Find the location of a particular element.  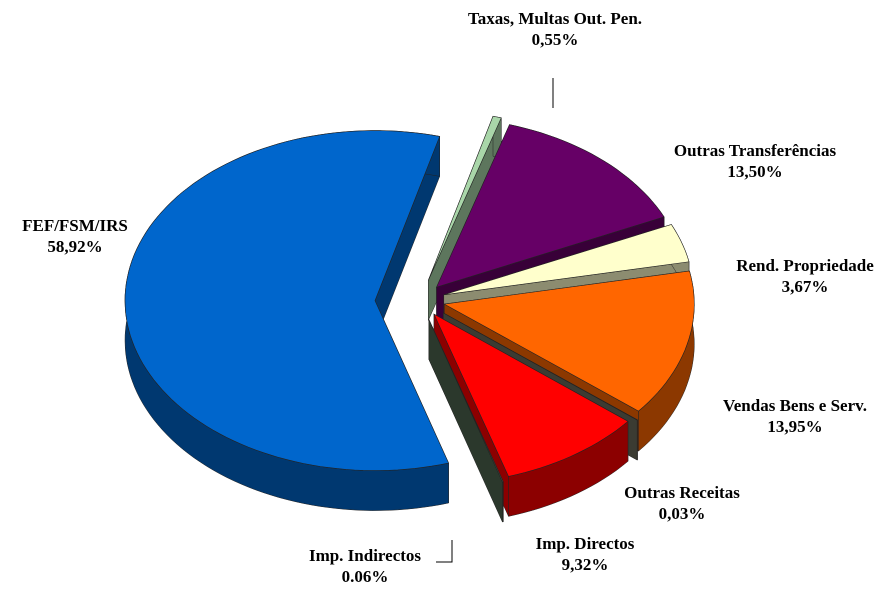

category-label: FEF/FSM/IRS is located at coordinates (75, 225).